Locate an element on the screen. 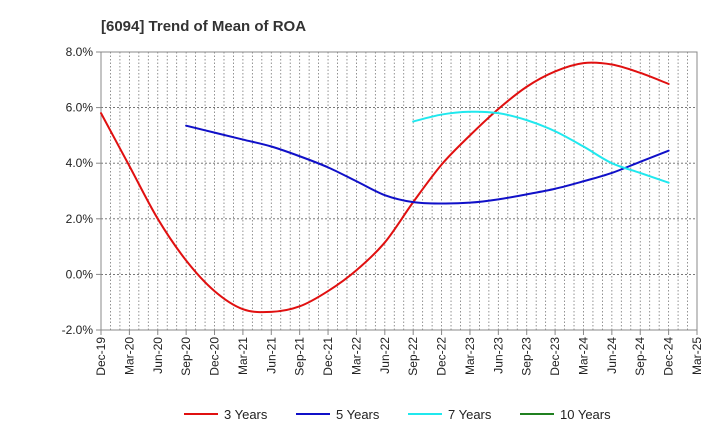  y-tick-label: 4.0% is located at coordinates (80, 163).